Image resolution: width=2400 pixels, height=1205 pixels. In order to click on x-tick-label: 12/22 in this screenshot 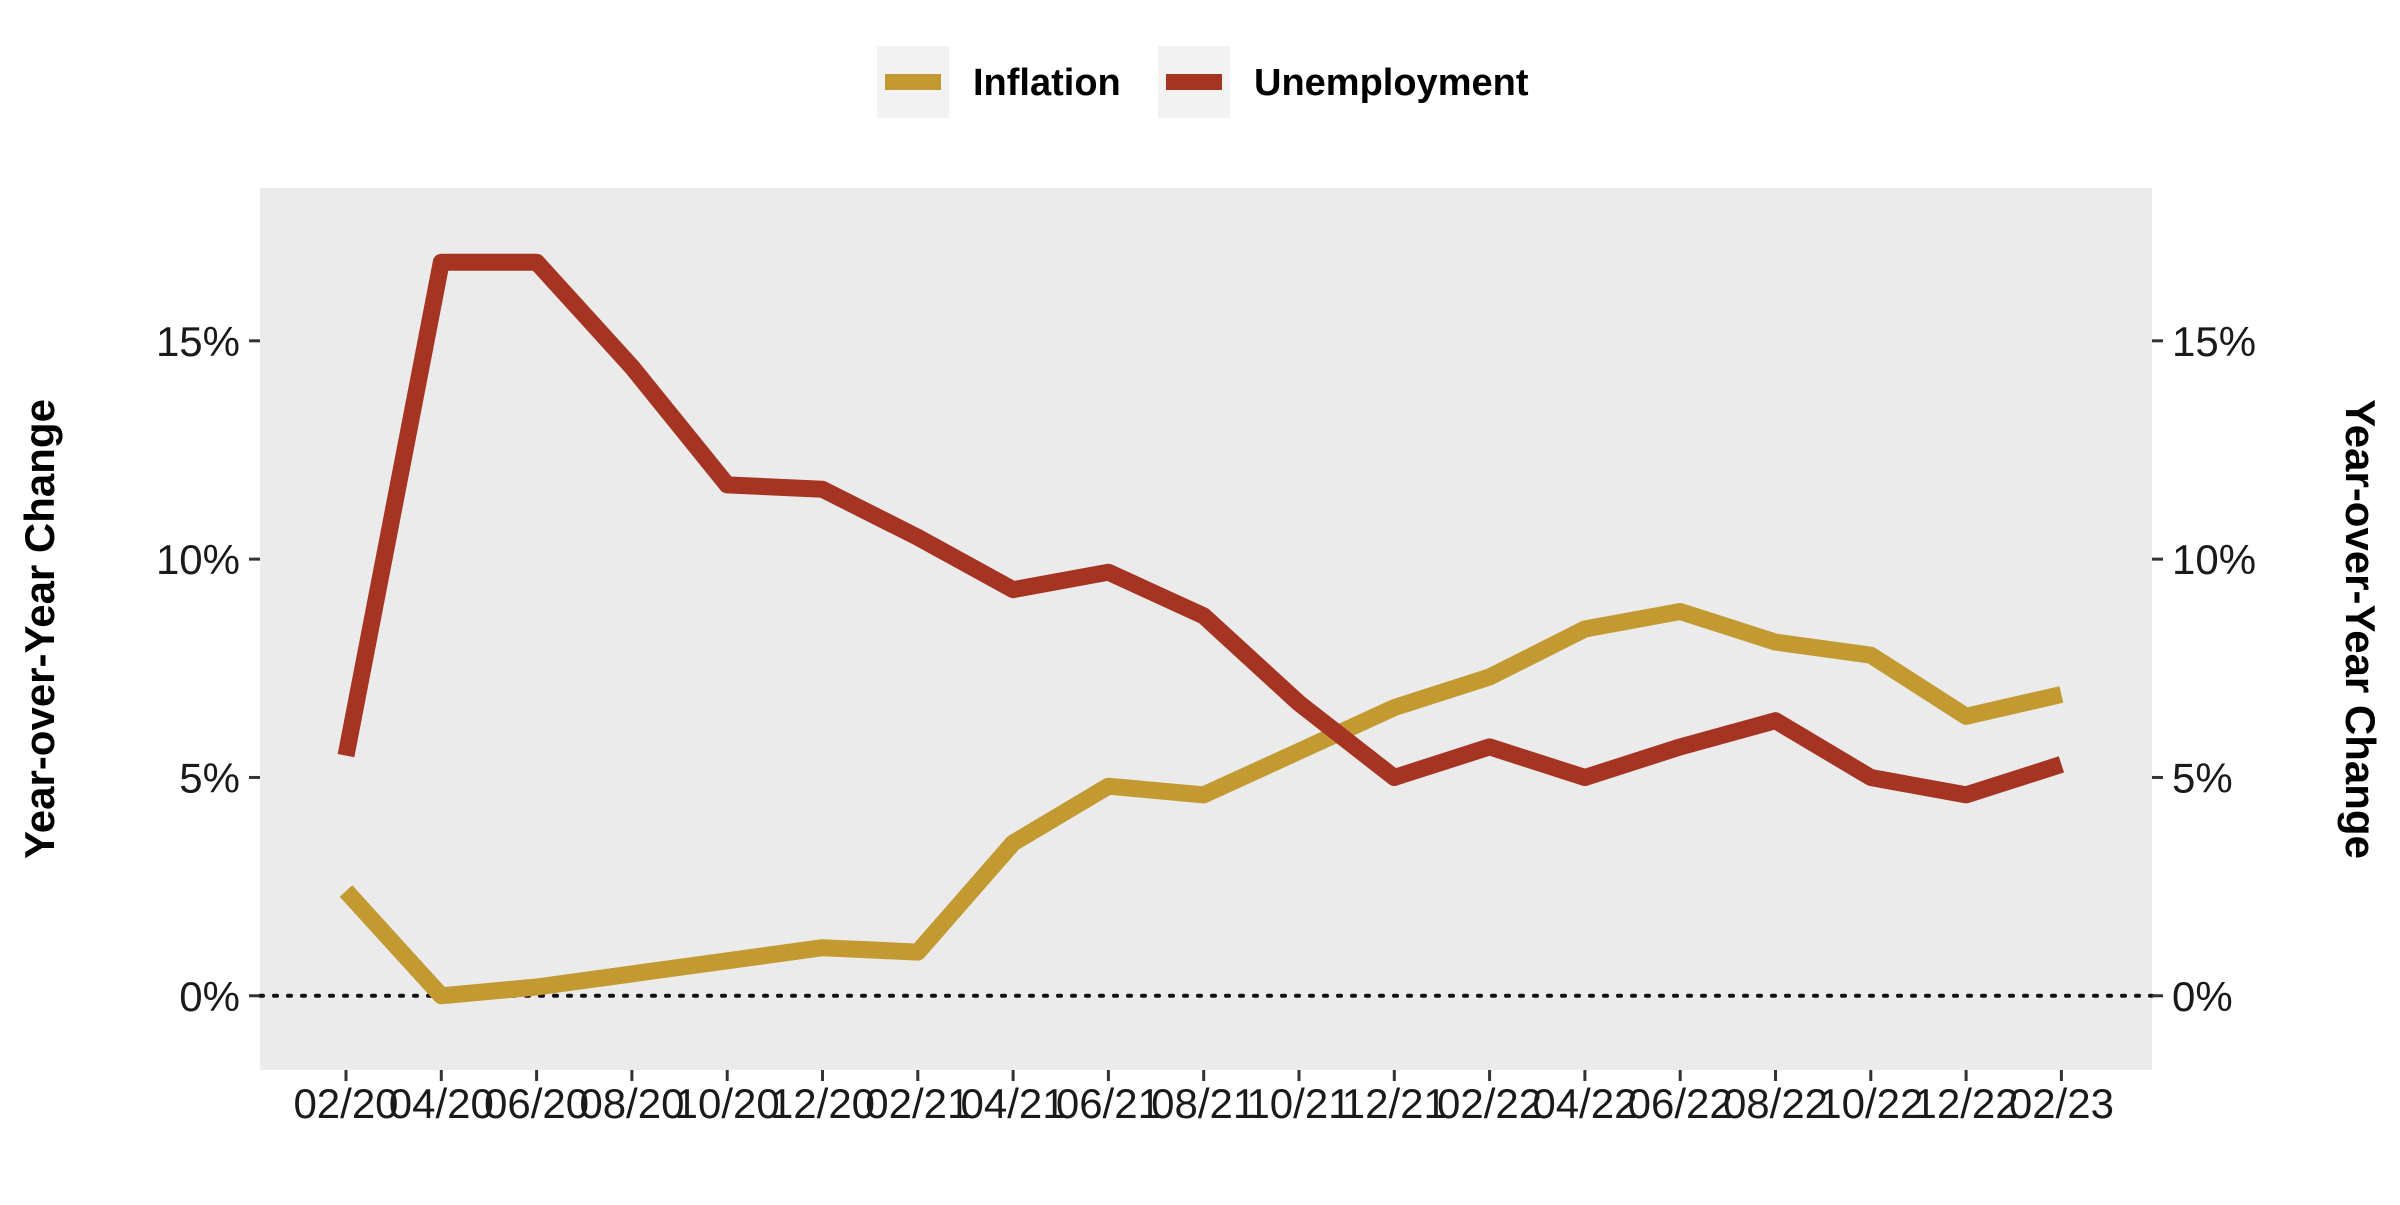, I will do `click(1966, 1103)`.